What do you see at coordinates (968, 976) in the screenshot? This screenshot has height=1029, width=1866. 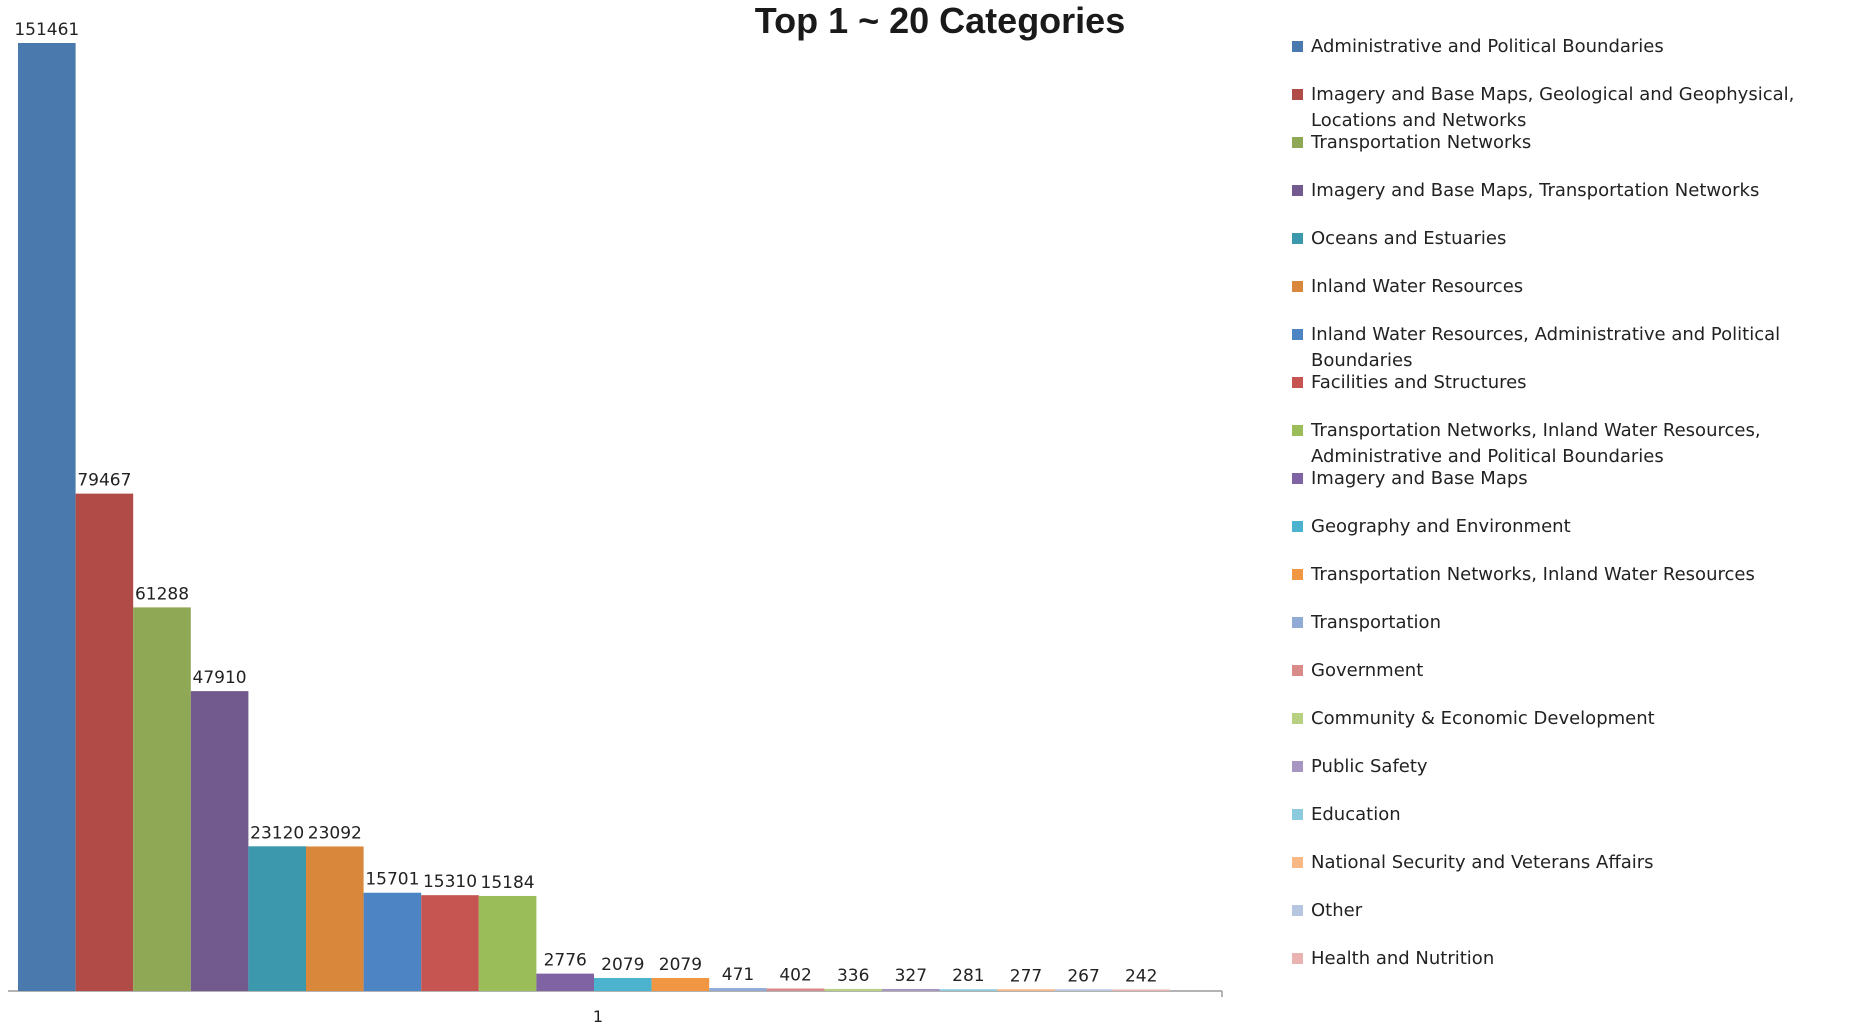 I see `bar-value-label: 281` at bounding box center [968, 976].